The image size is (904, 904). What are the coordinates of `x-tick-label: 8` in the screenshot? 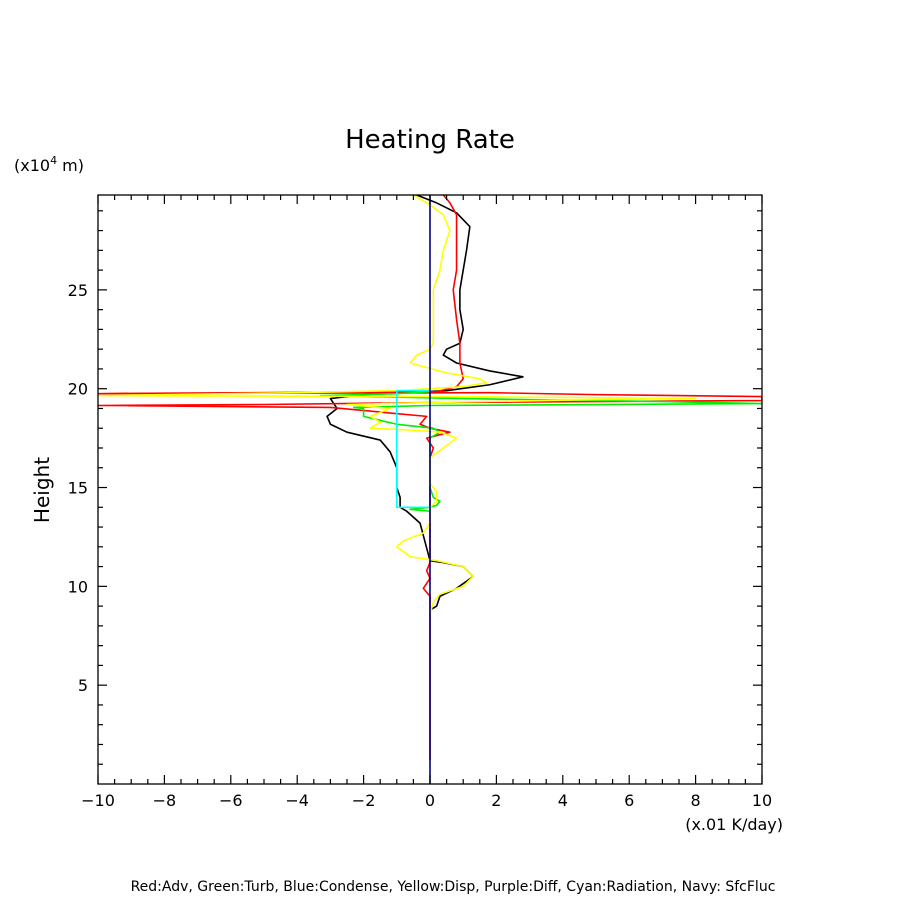 It's located at (696, 800).